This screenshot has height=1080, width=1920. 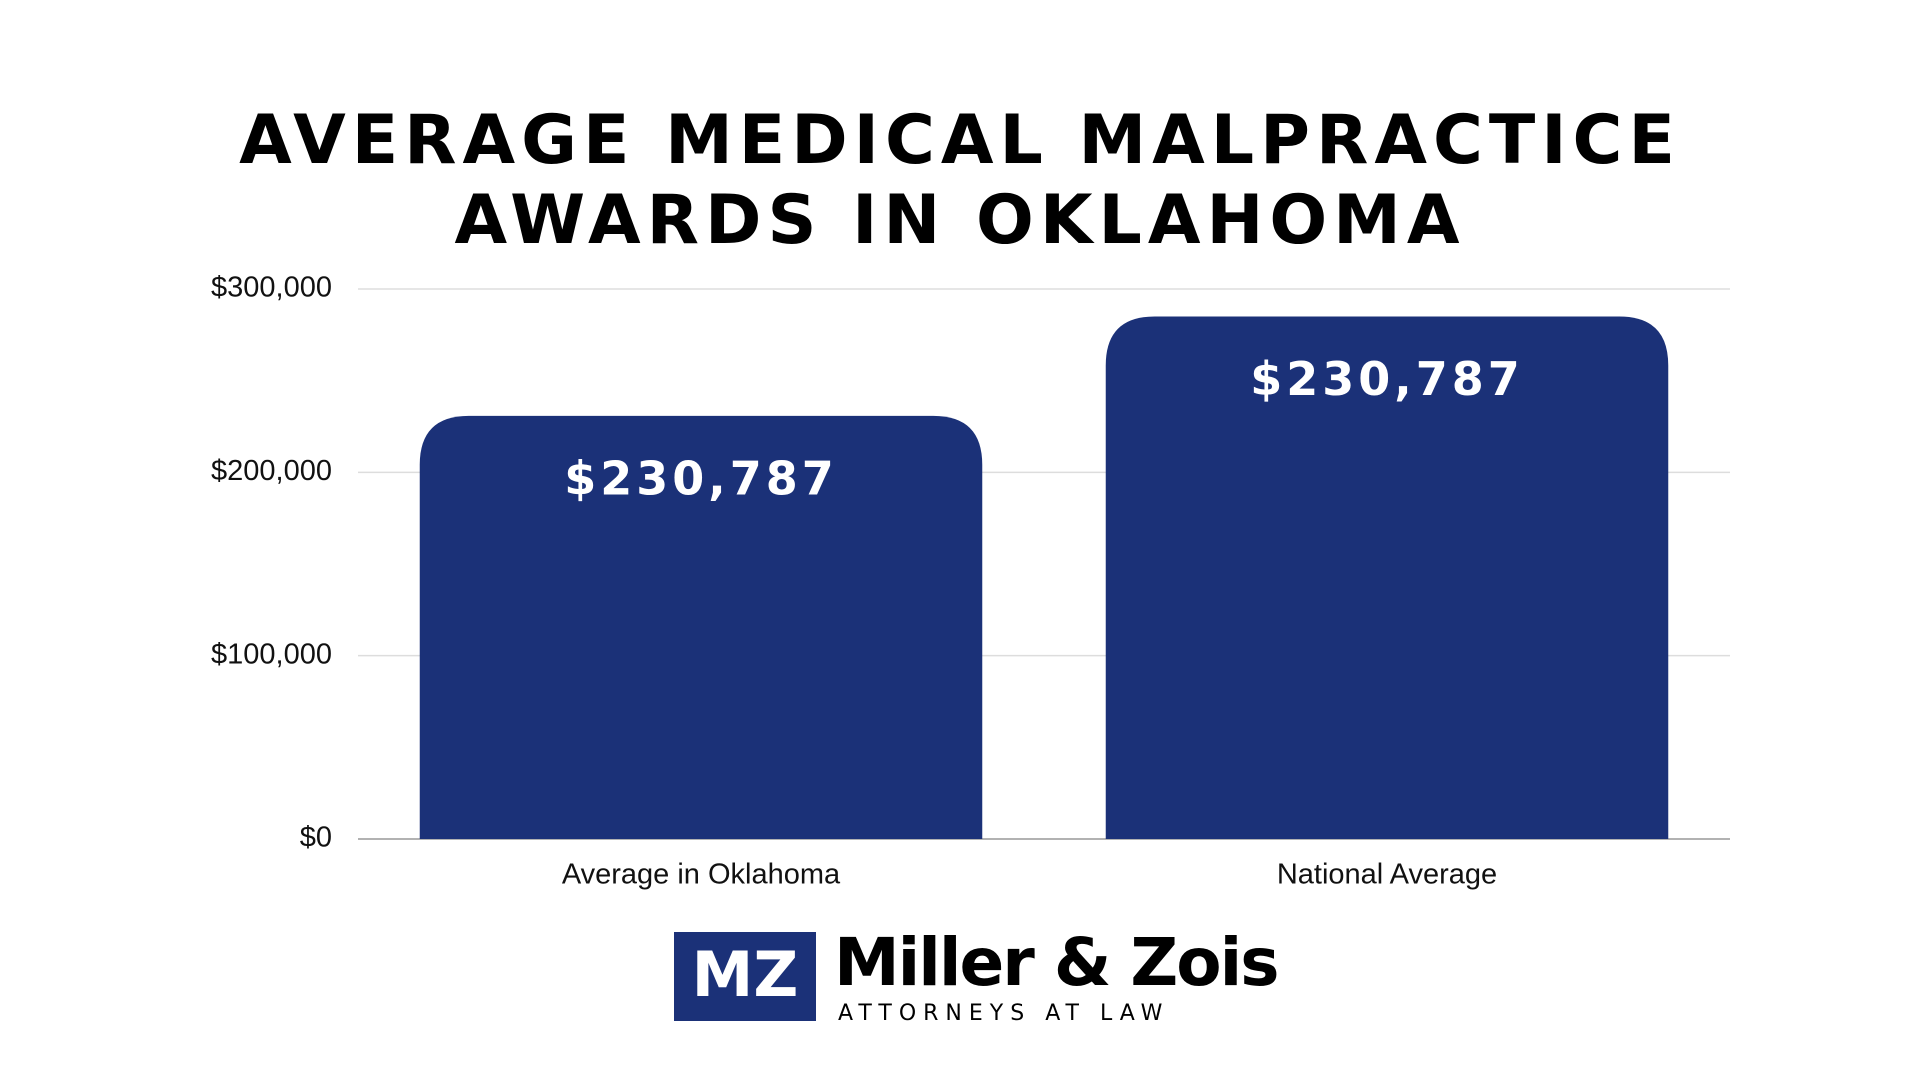 I want to click on logo-box, so click(x=745, y=976).